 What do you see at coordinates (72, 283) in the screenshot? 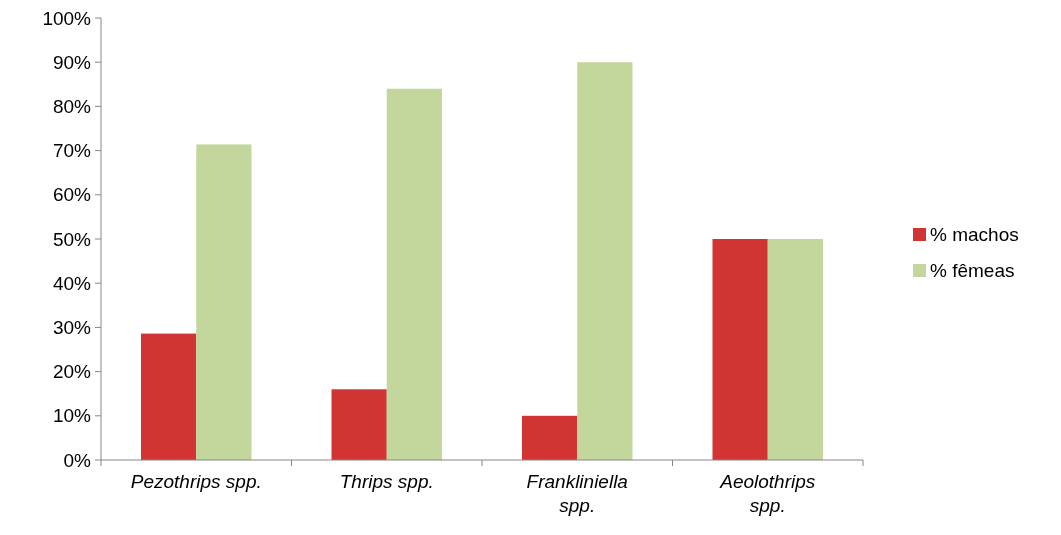
I see `y-tick-label: 40%` at bounding box center [72, 283].